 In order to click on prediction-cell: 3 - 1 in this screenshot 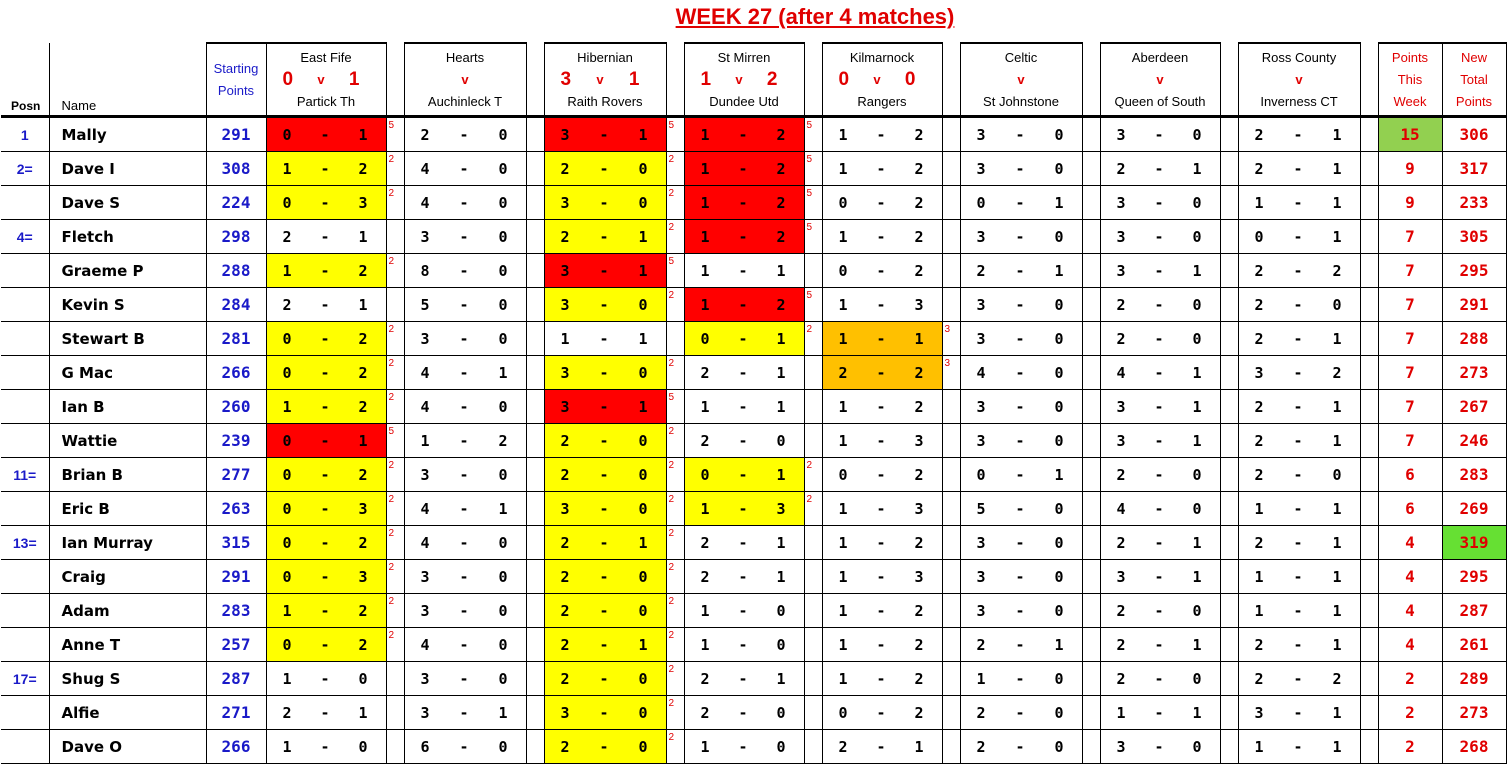, I will do `click(1160, 270)`.